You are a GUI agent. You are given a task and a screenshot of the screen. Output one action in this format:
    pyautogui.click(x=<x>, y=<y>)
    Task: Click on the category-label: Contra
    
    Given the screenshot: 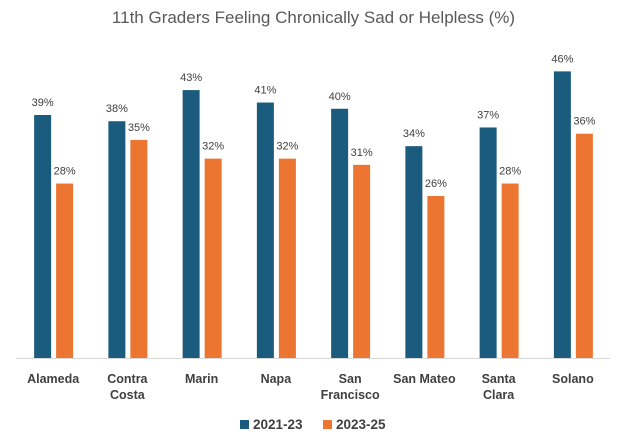 What is the action you would take?
    pyautogui.click(x=127, y=379)
    